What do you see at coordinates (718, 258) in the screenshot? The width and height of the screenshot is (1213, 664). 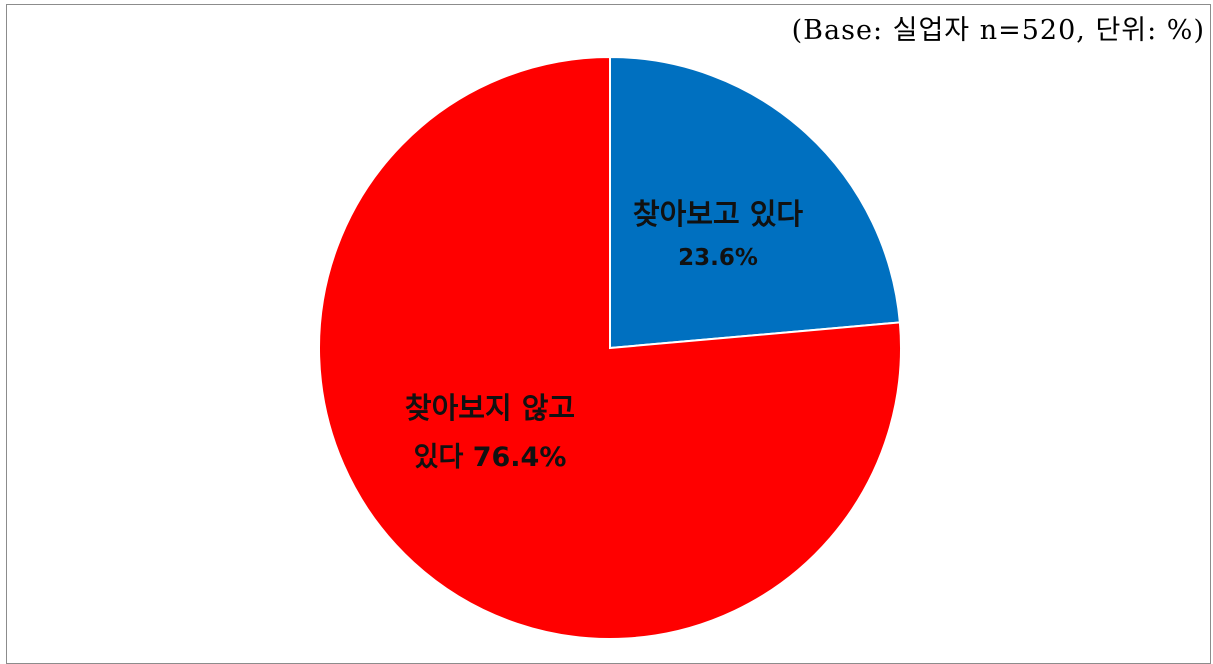 I see `slice-value-looking: 23.6%` at bounding box center [718, 258].